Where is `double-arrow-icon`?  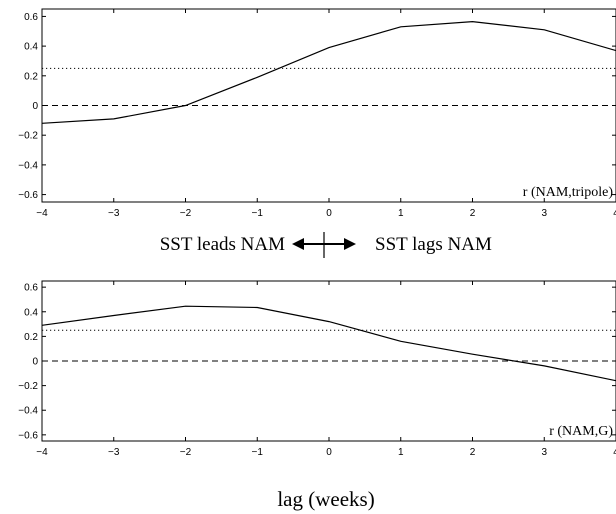 double-arrow-icon is located at coordinates (324, 245).